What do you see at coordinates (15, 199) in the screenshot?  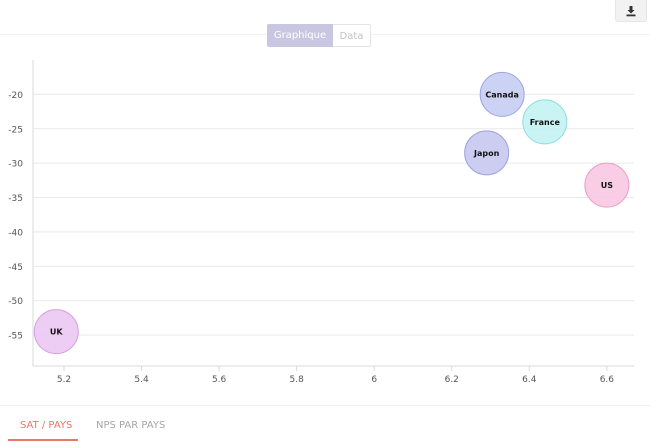 I see `y-tick-label: -35` at bounding box center [15, 199].